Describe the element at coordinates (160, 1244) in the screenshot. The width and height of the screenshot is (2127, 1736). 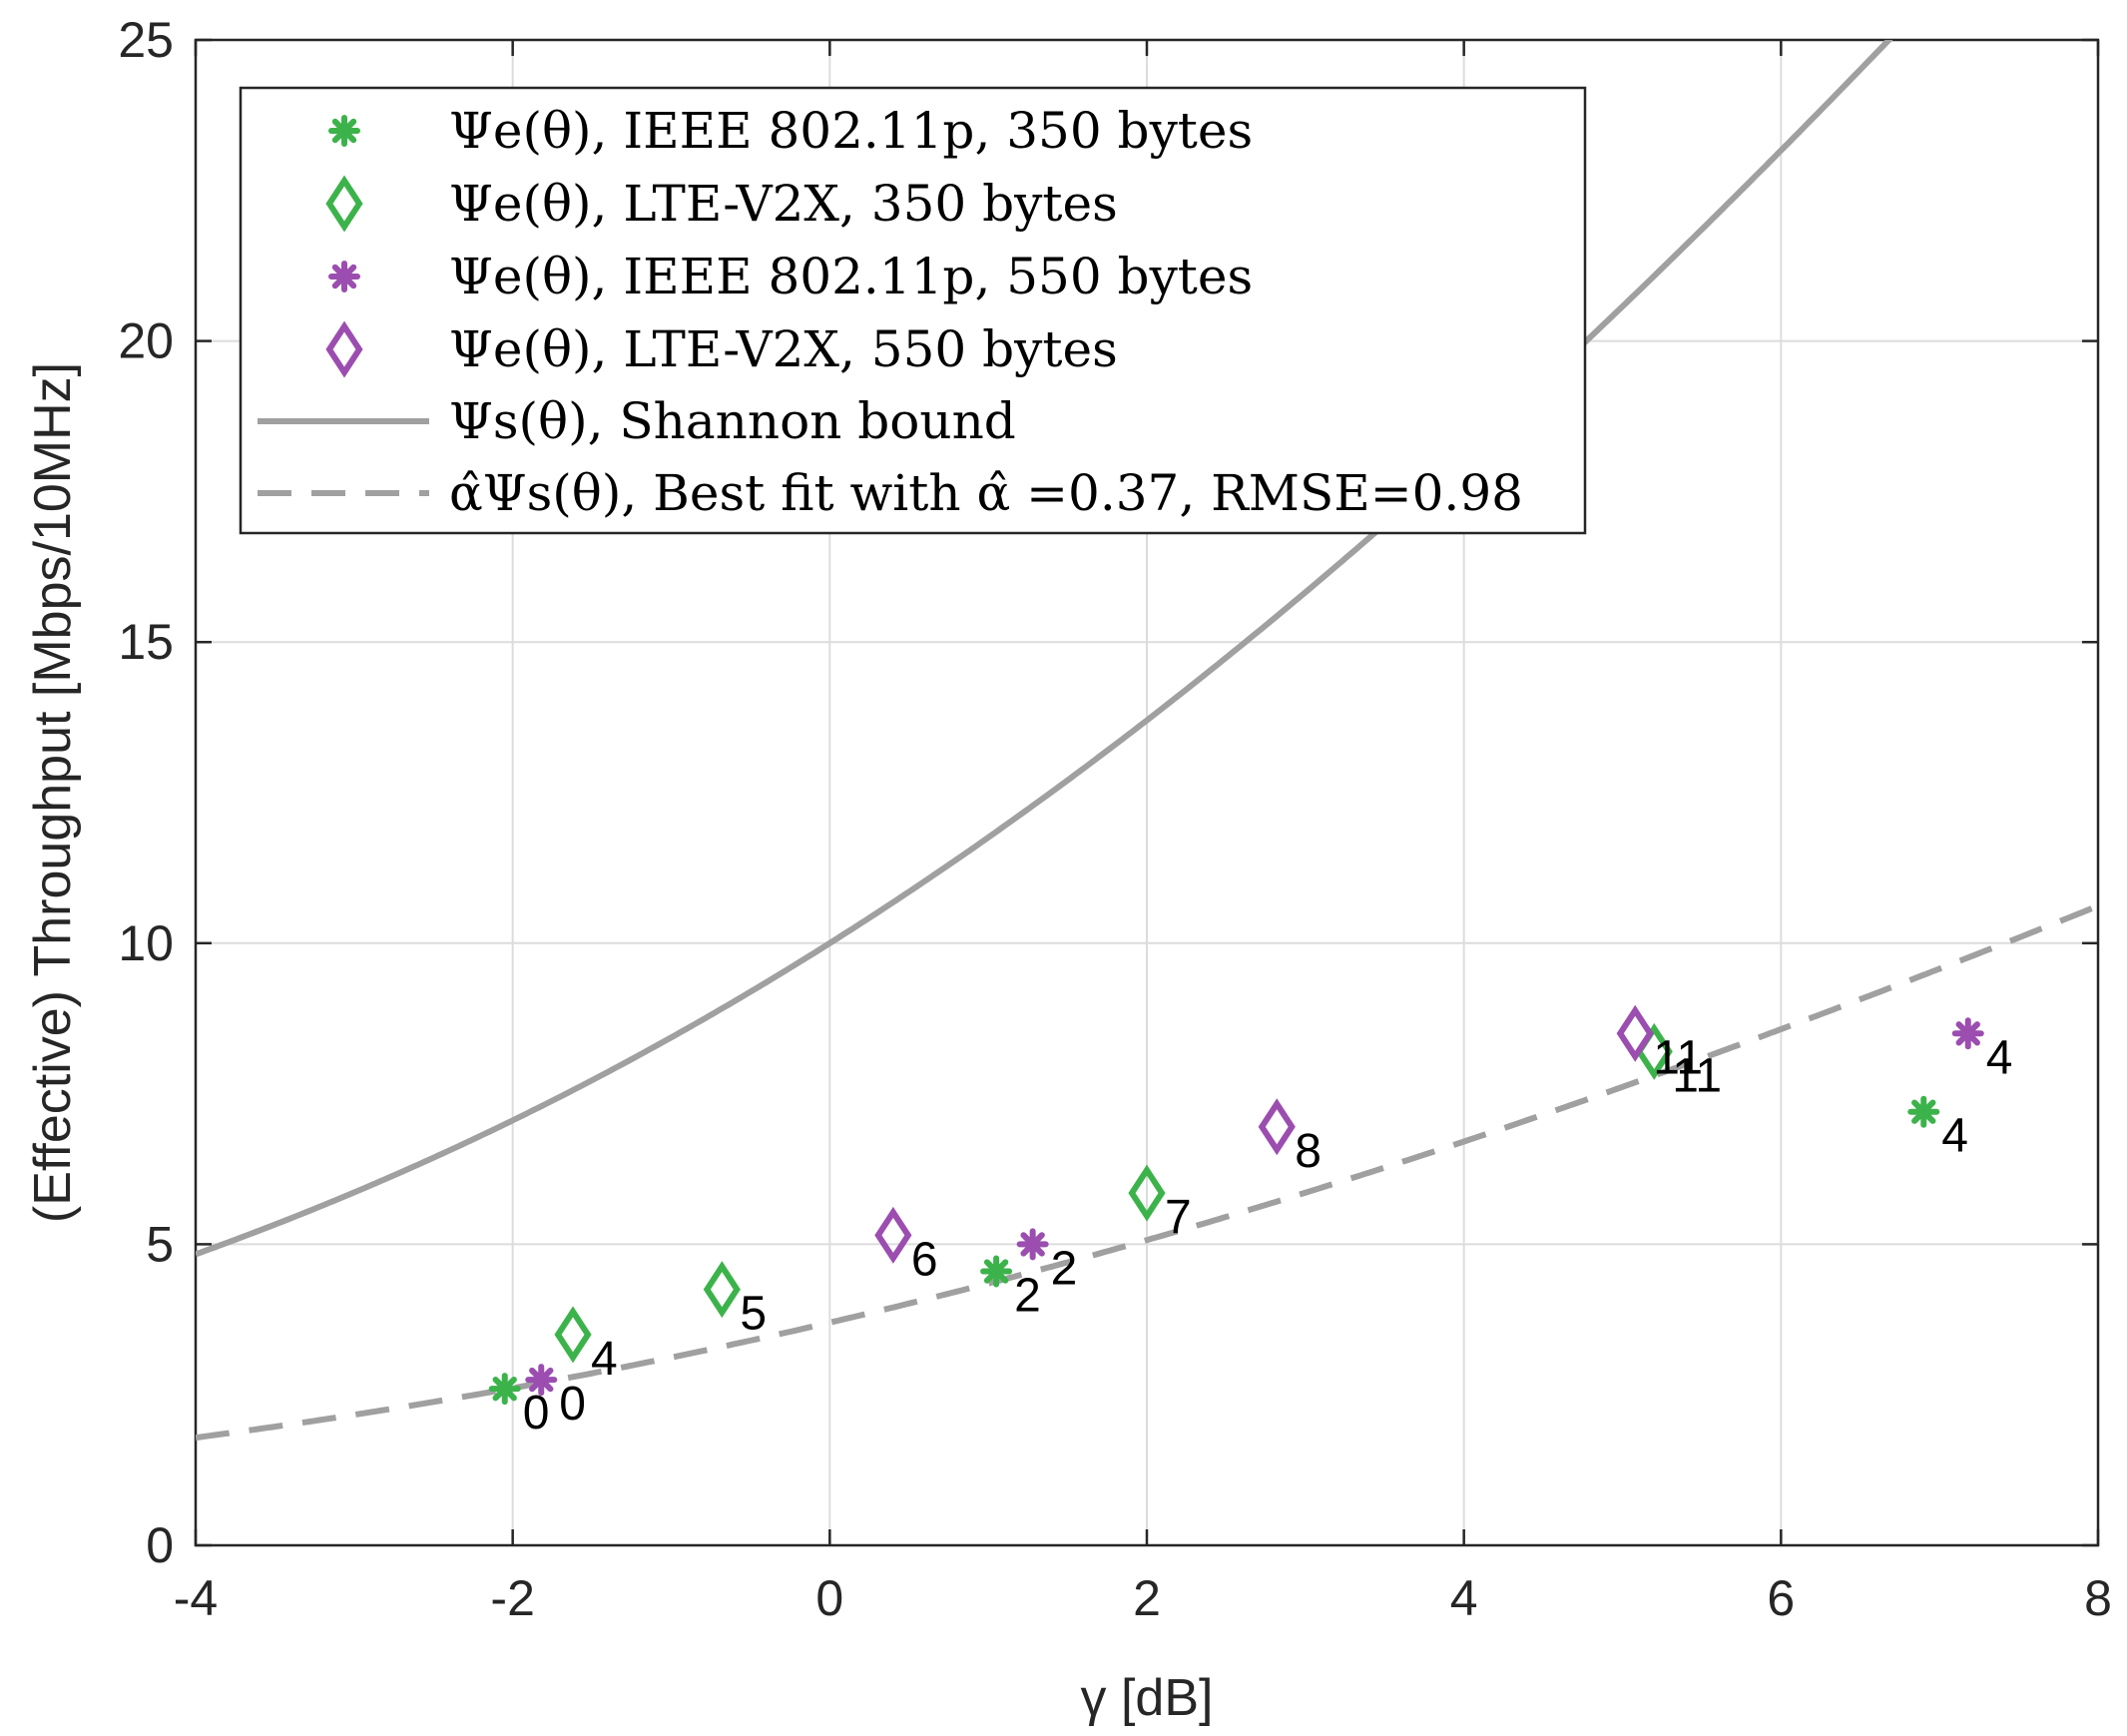
I see `y-tick-label: 5` at that location.